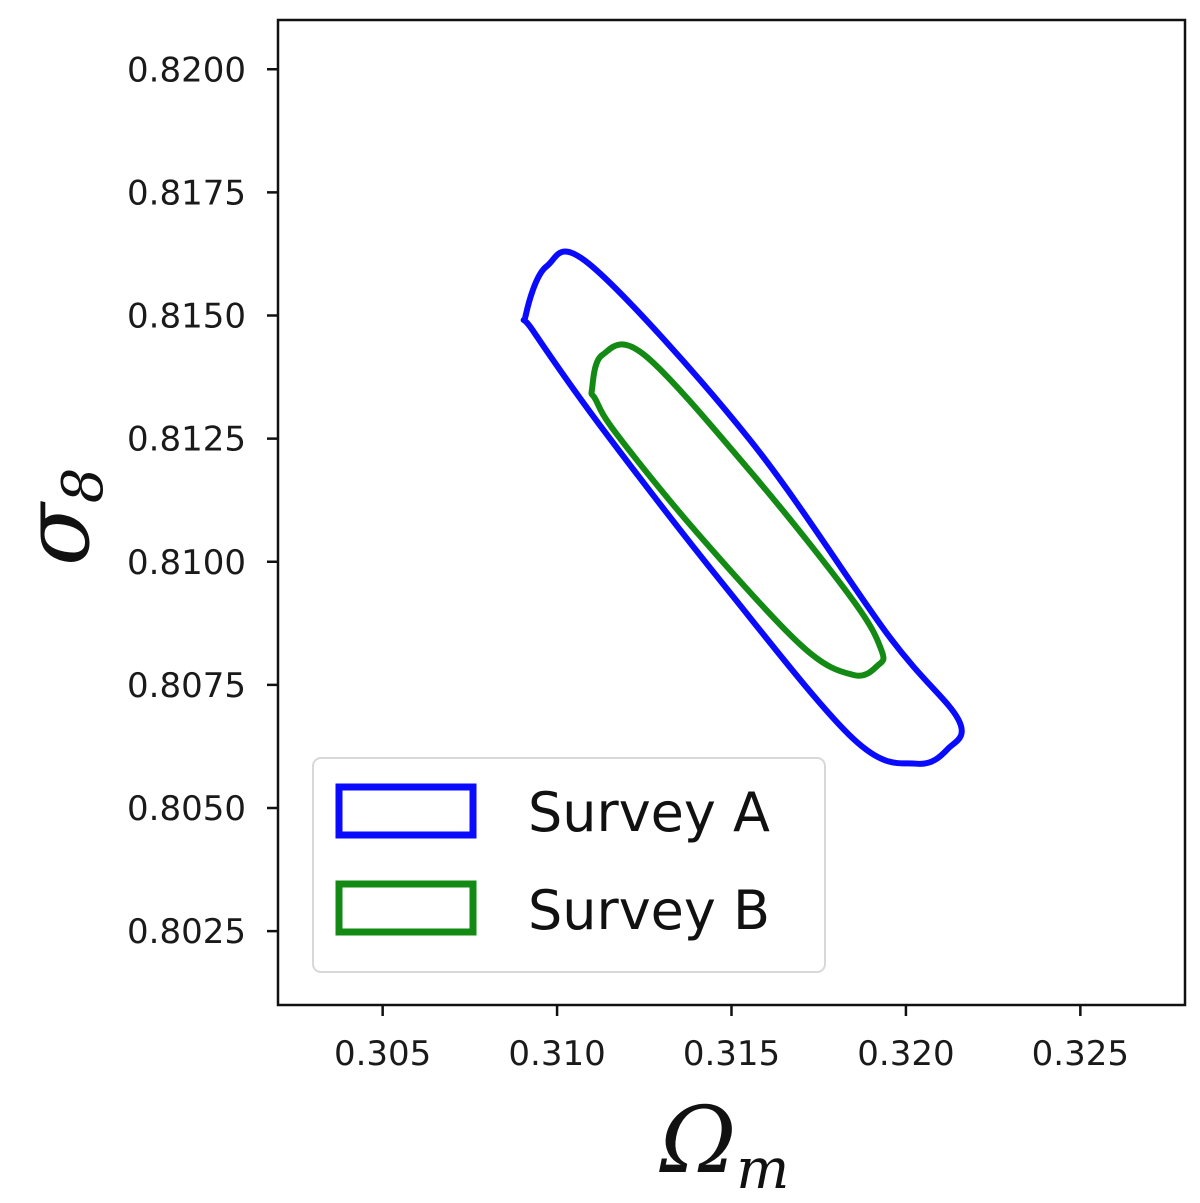 The width and height of the screenshot is (1200, 1203). I want to click on y-tick-label: 0.8150, so click(186, 317).